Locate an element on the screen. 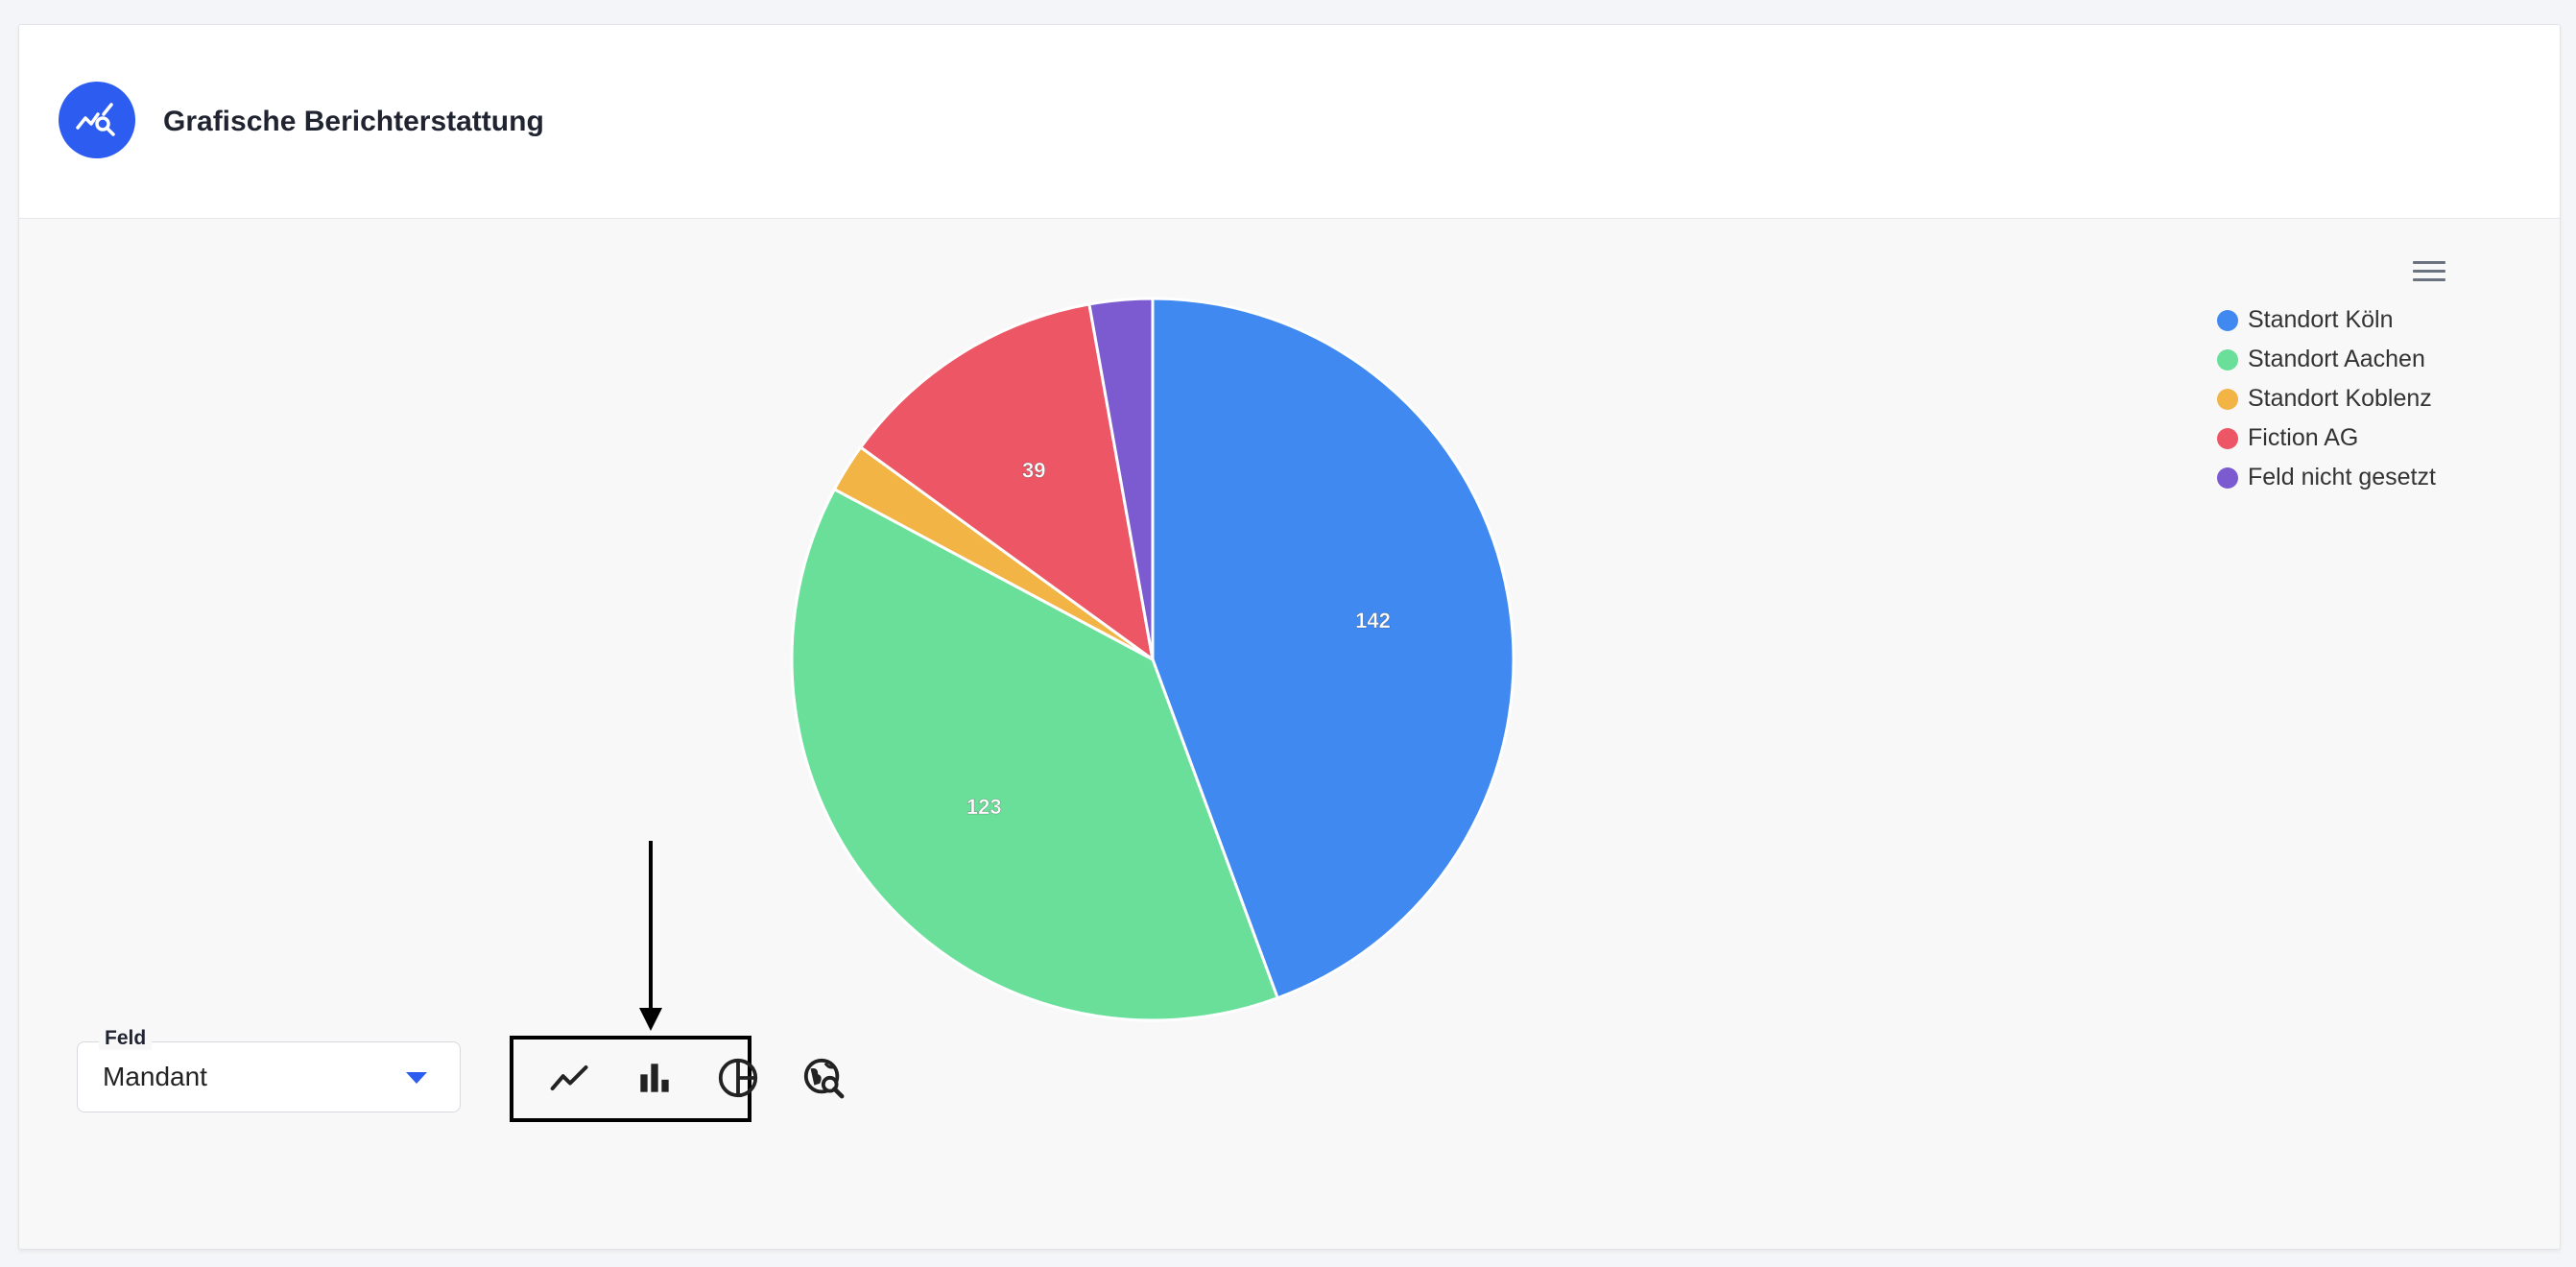 This screenshot has width=2576, height=1267. legend-item-standort-aachen: Standort Aachen is located at coordinates (2326, 359).